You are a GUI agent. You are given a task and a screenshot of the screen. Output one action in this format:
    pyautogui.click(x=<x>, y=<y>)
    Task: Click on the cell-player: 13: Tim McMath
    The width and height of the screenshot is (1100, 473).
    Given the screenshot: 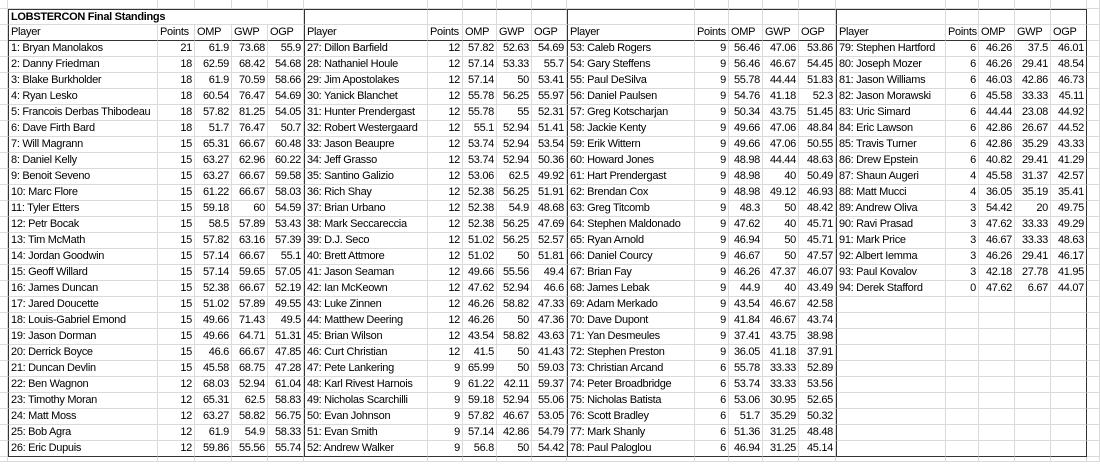 What is the action you would take?
    pyautogui.click(x=83, y=241)
    